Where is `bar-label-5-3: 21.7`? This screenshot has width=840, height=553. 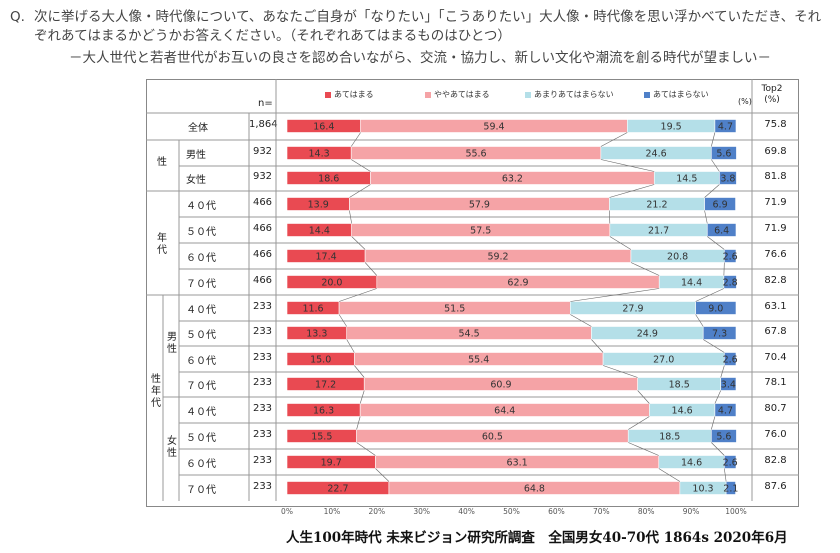
bar-label-5-3: 21.7 is located at coordinates (658, 231).